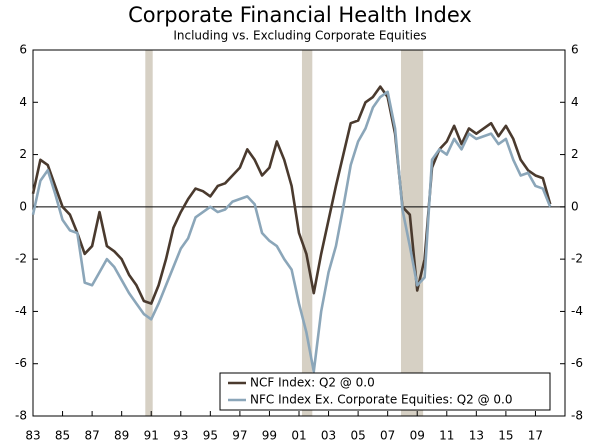 This screenshot has height=446, width=600. What do you see at coordinates (62, 436) in the screenshot?
I see `x-tick-label: 85` at bounding box center [62, 436].